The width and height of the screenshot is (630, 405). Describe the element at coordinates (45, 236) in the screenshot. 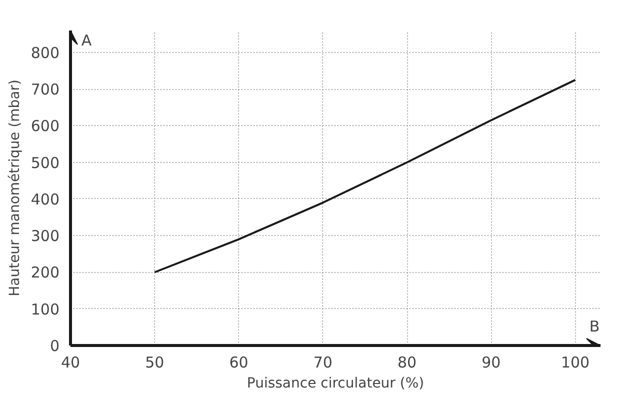

I see `y-tick-label: 300` at that location.